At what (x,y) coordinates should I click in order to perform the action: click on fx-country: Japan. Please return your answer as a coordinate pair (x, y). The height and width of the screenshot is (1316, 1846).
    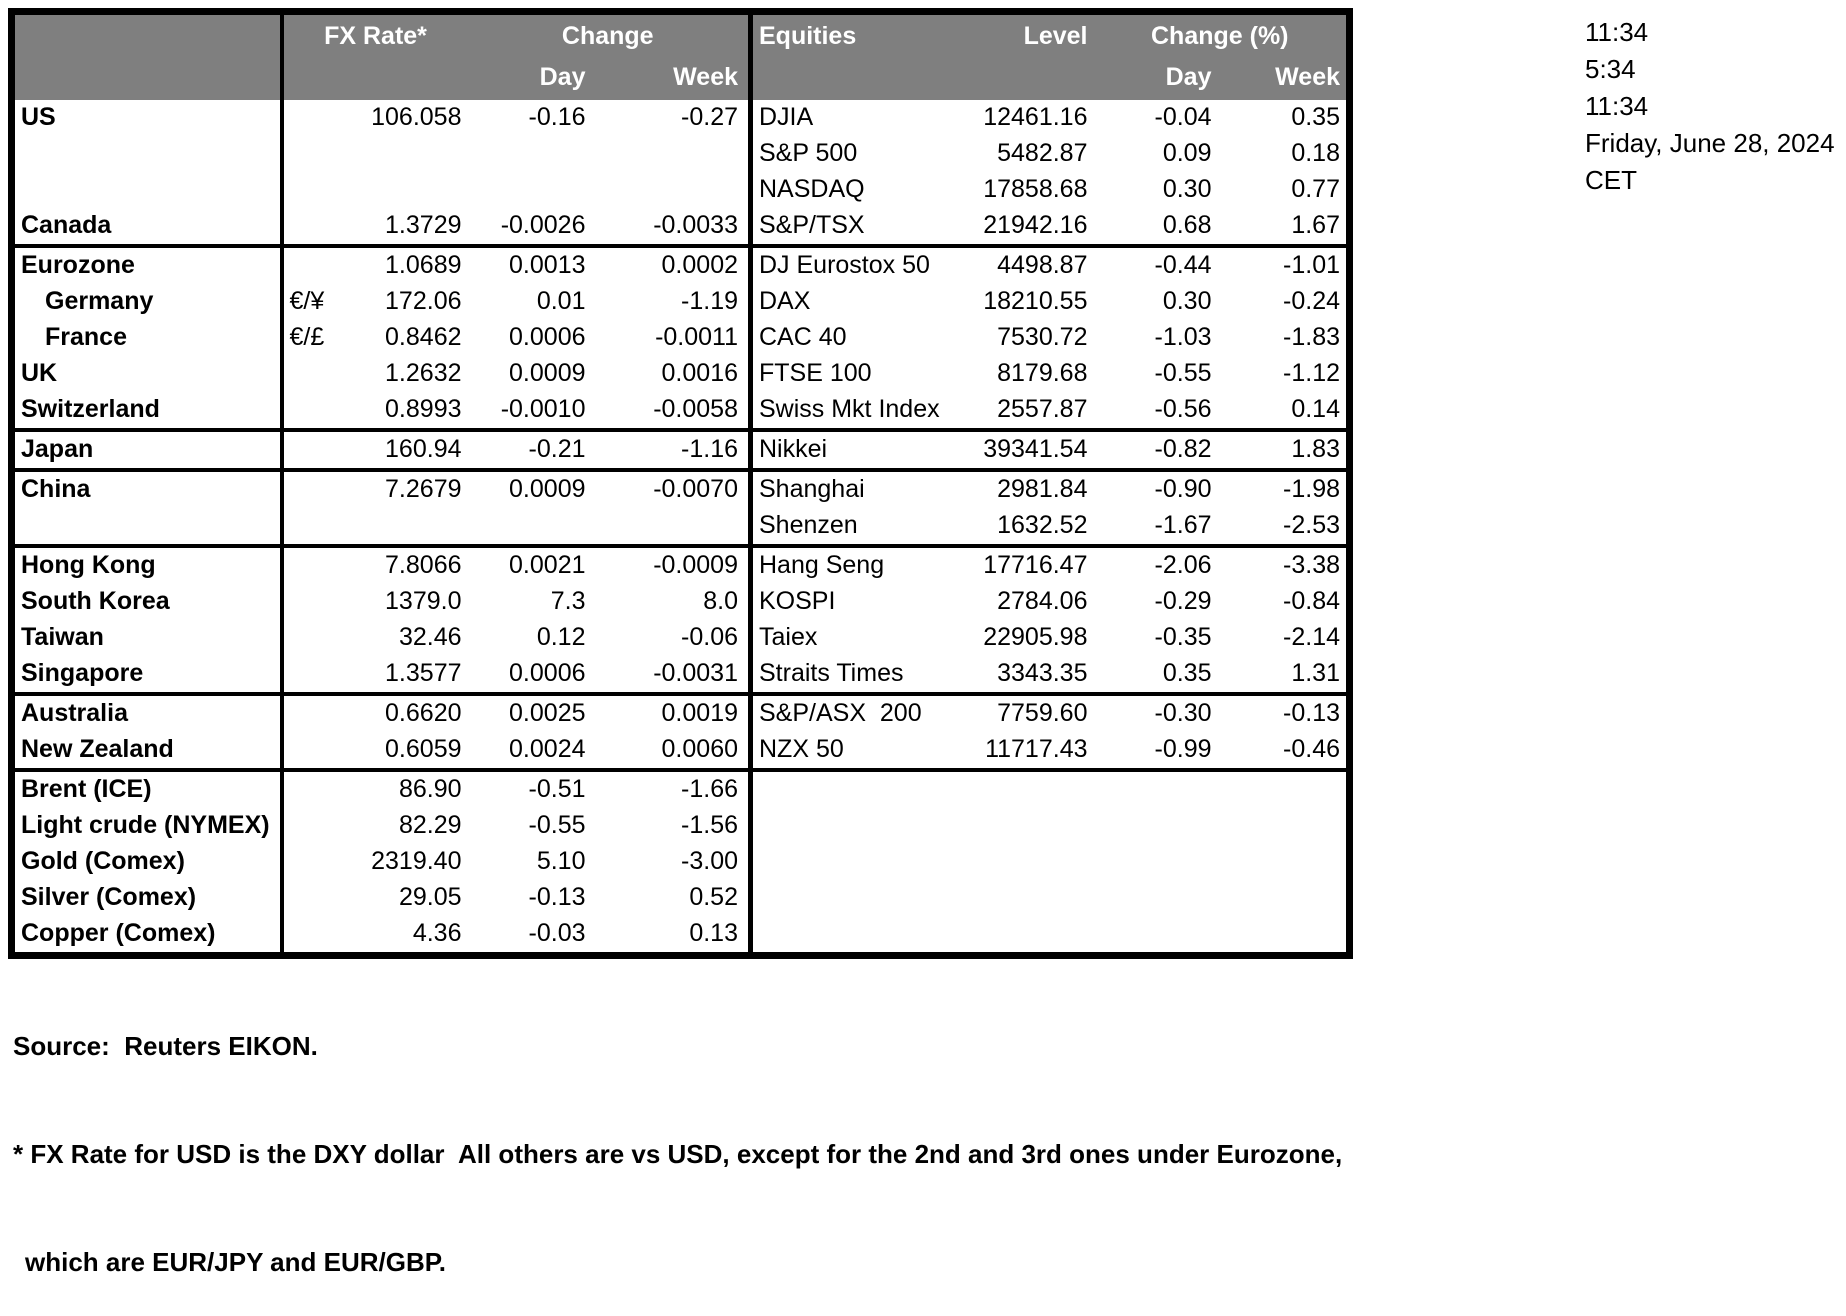
    Looking at the image, I should click on (57, 449).